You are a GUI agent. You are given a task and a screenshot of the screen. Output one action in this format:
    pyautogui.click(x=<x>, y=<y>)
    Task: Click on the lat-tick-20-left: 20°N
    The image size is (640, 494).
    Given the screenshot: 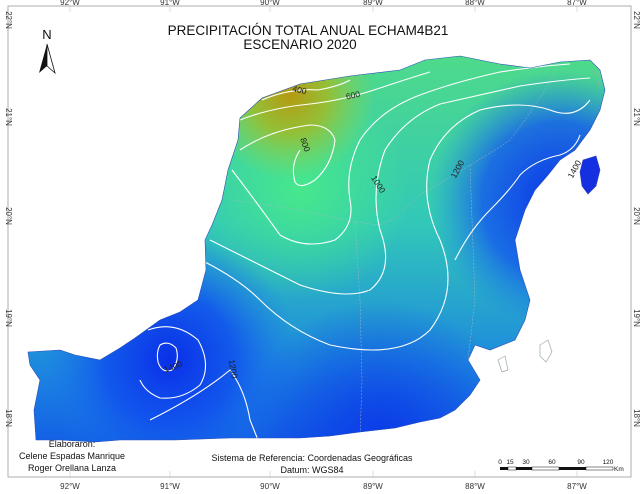 What is the action you would take?
    pyautogui.click(x=8, y=216)
    